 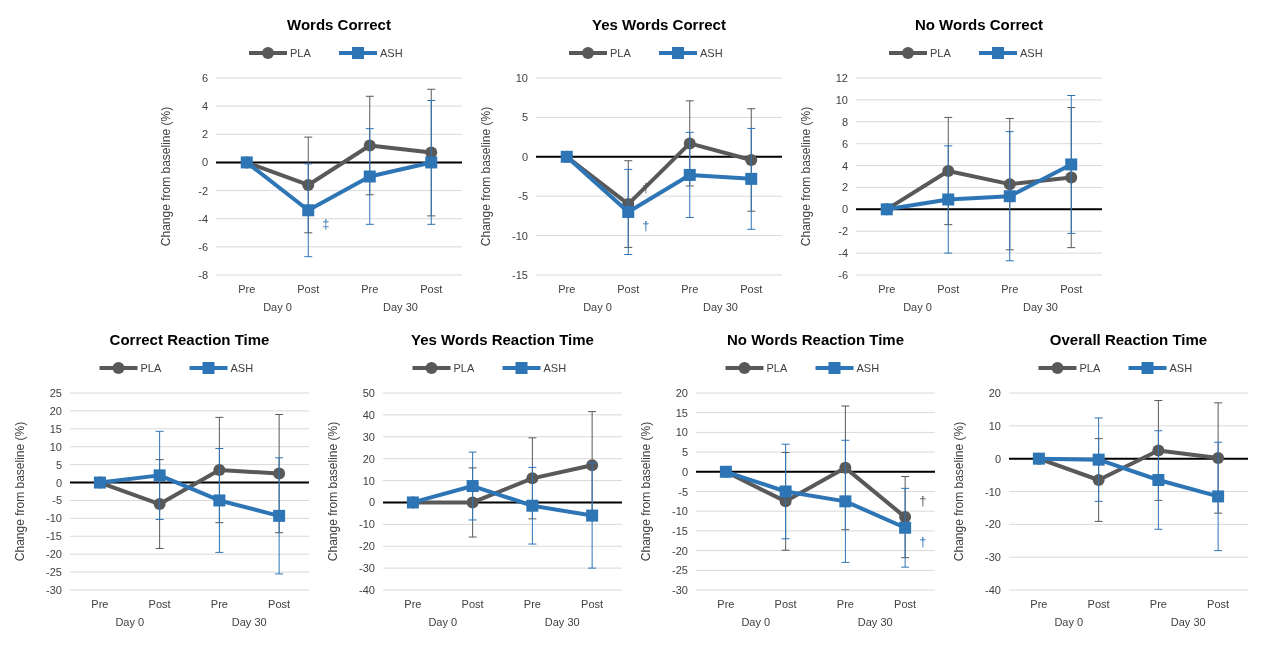 I want to click on chart-title: No Words Reaction Time, so click(x=815, y=339).